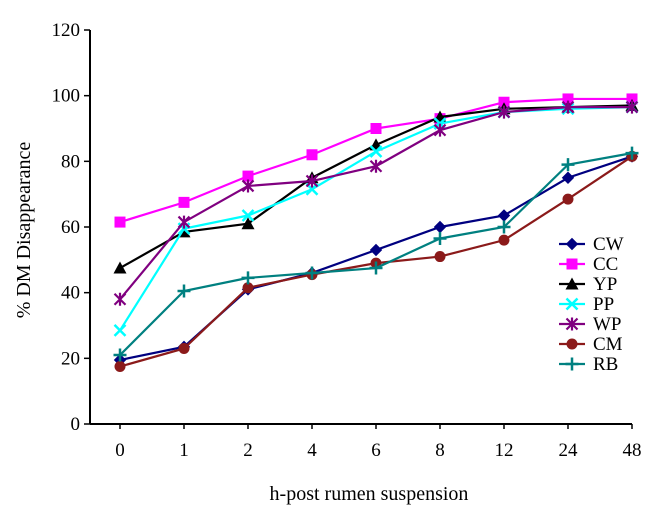 Image resolution: width=647 pixels, height=507 pixels. I want to click on x-tick-label: 6, so click(376, 450).